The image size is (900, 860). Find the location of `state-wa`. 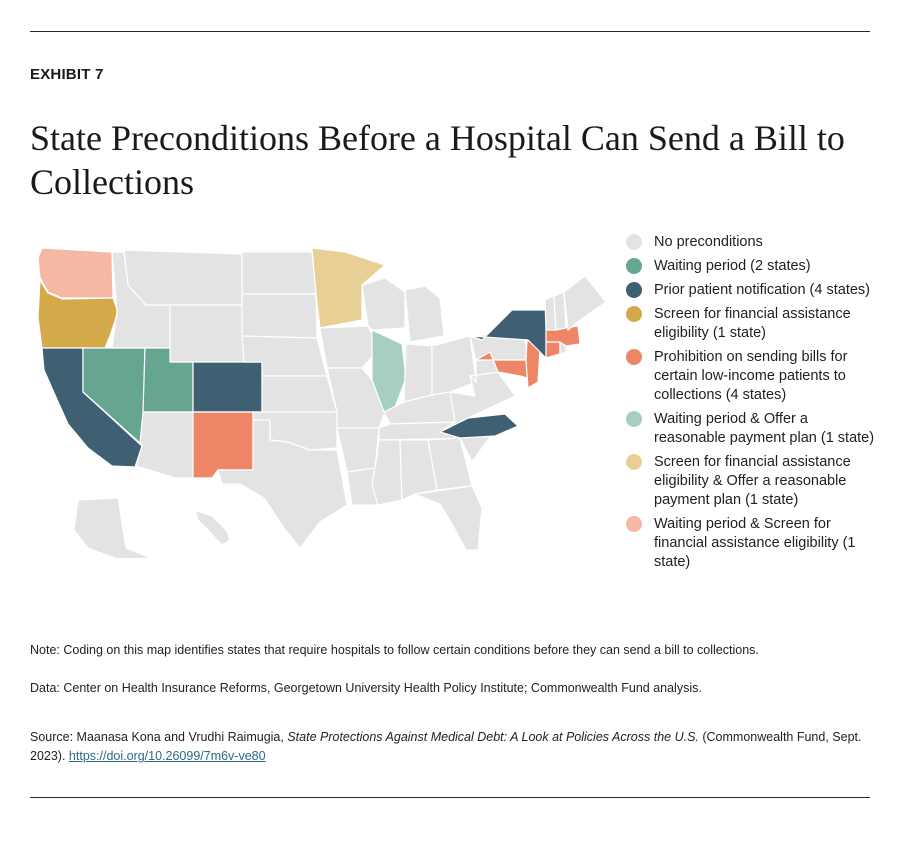

state-wa is located at coordinates (75, 273).